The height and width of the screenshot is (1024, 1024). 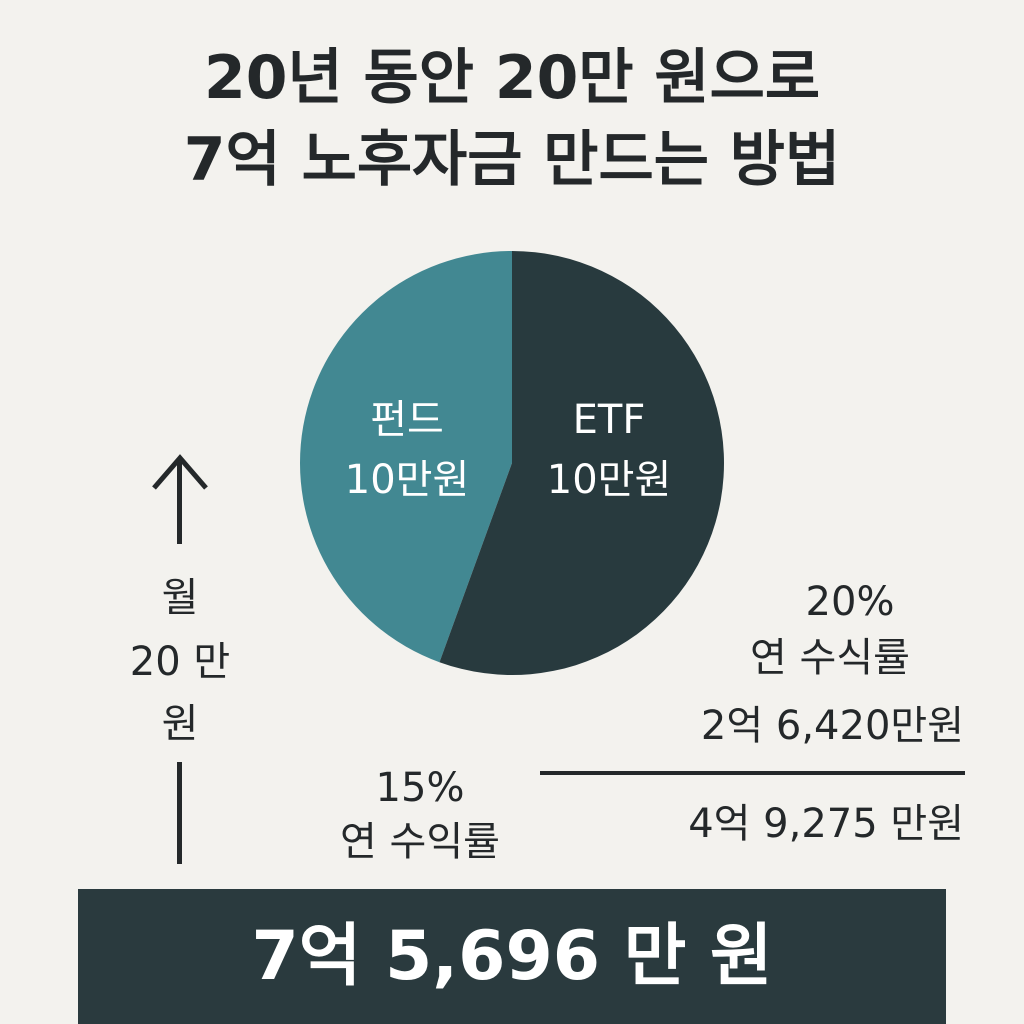 What do you see at coordinates (850, 602) in the screenshot?
I see `etf-rate-percent: 20%` at bounding box center [850, 602].